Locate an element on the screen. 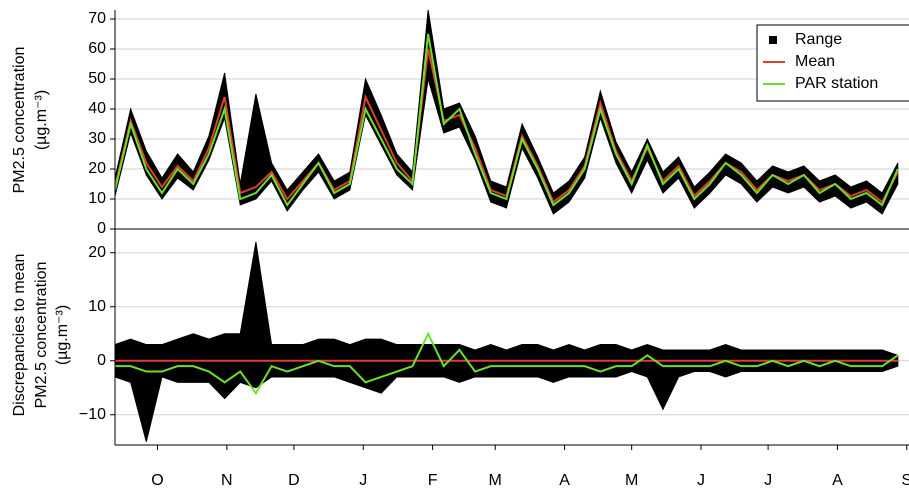 The image size is (909, 491). y-tick-label: 70 is located at coordinates (97, 18).